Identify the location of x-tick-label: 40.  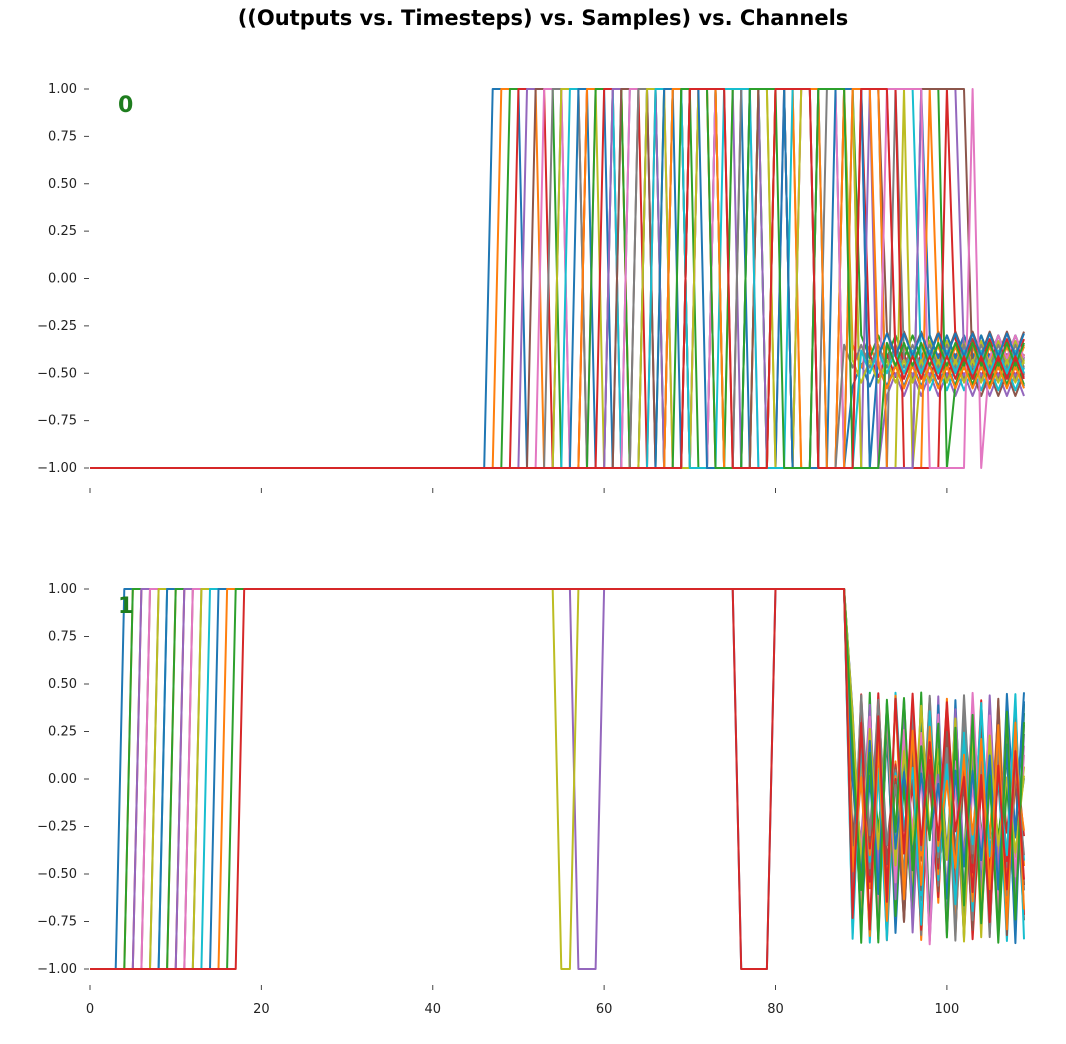
(432, 1009).